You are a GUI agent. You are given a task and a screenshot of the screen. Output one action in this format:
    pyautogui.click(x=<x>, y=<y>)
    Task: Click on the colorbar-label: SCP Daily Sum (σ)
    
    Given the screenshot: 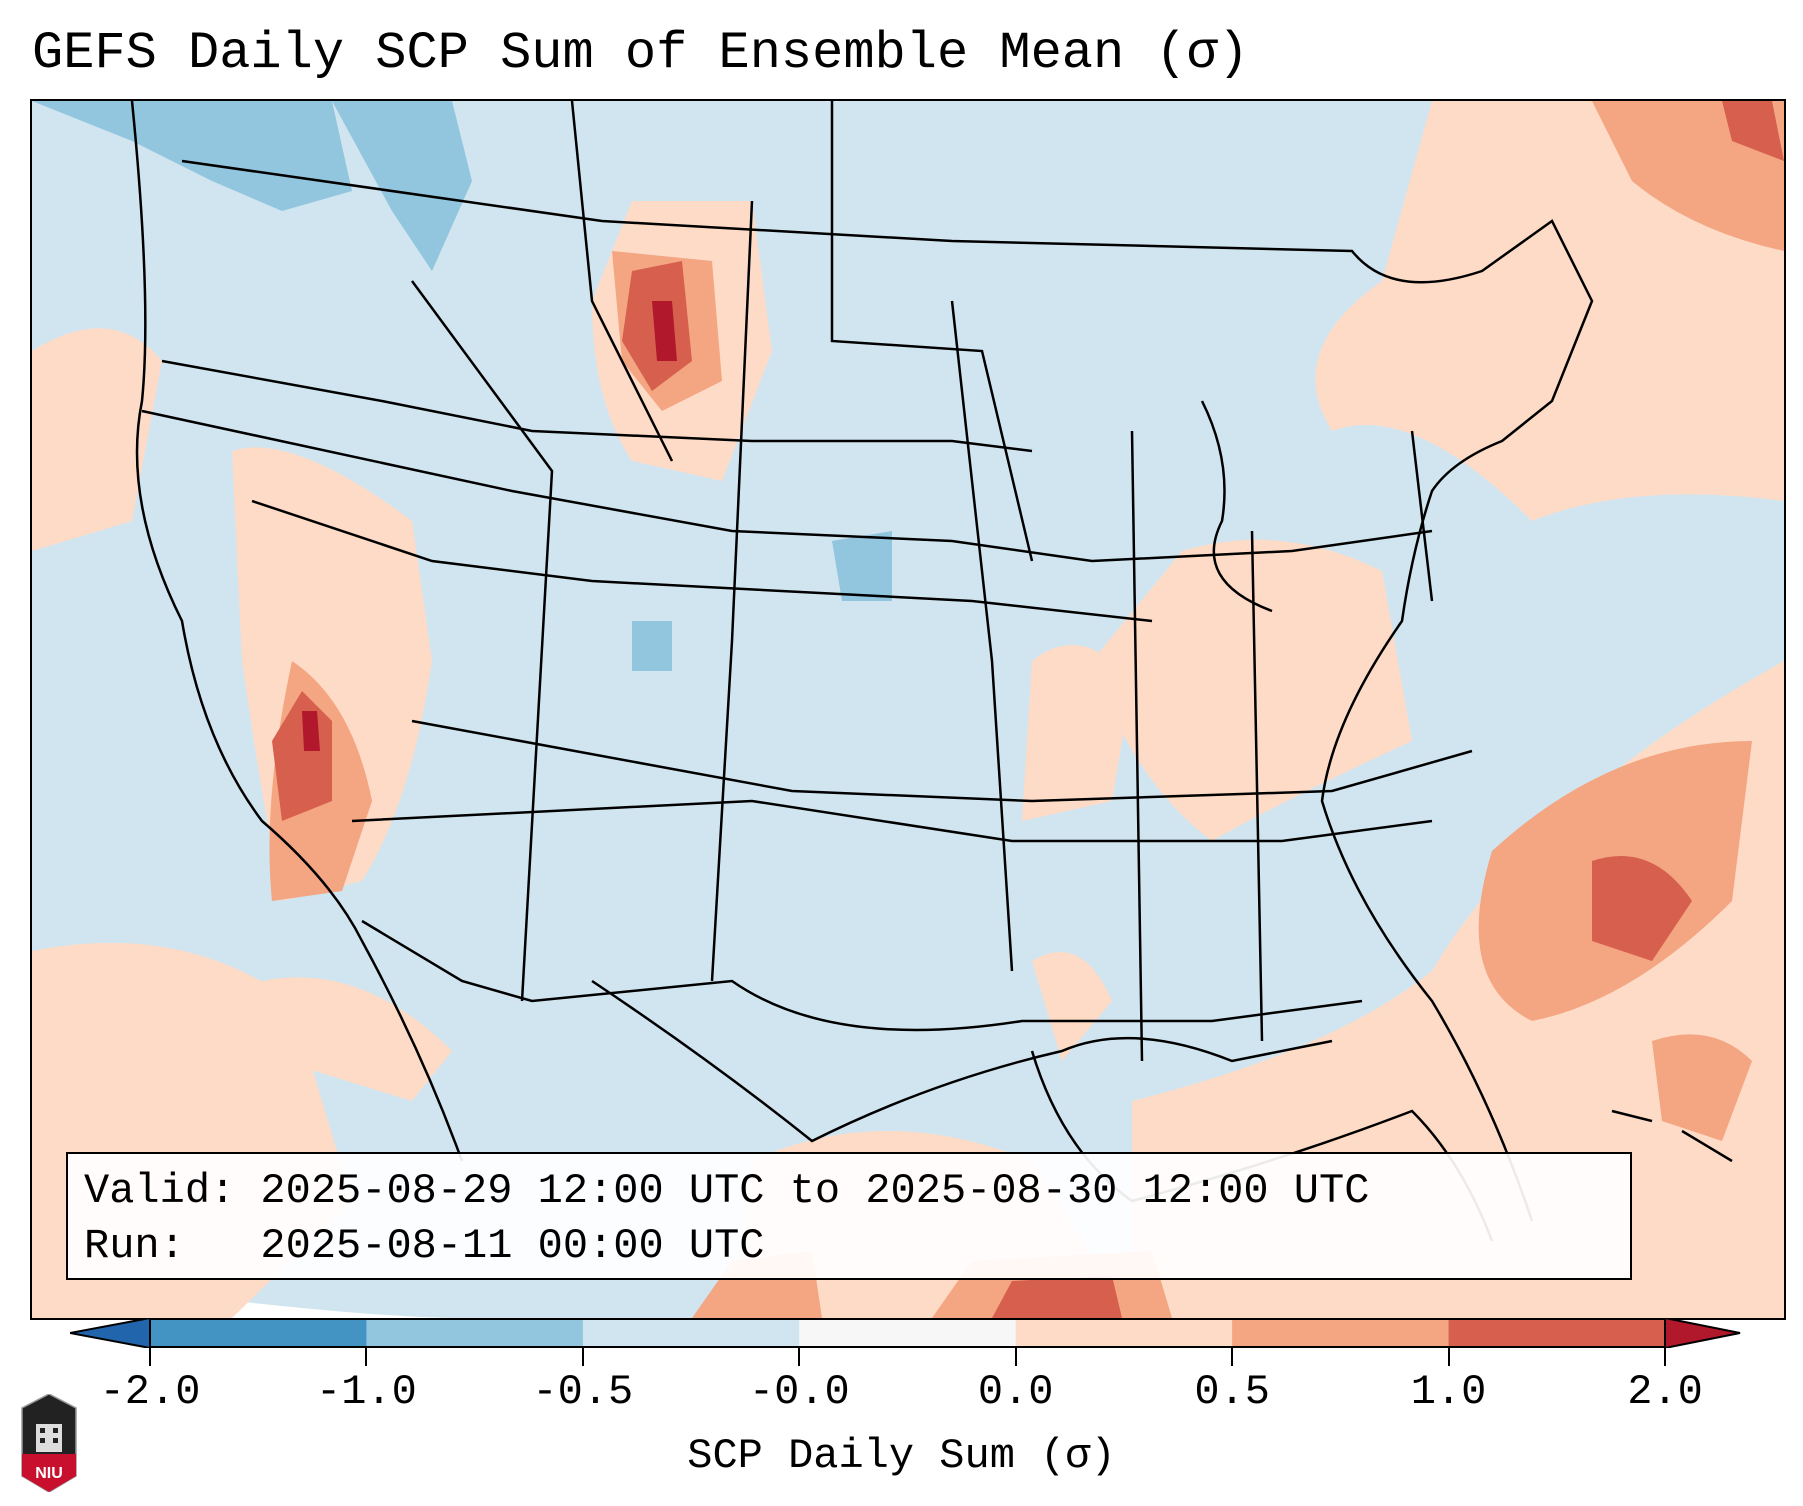 What is the action you would take?
    pyautogui.click(x=901, y=1456)
    